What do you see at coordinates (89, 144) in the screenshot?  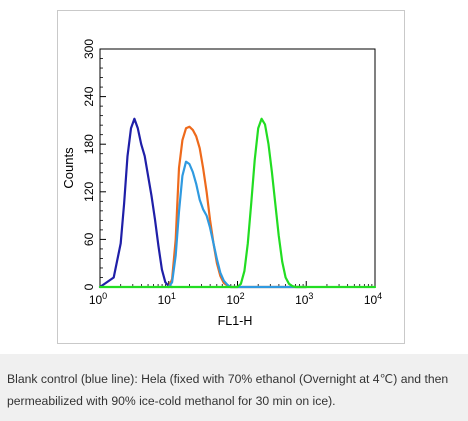 I see `y-tick-label-3: 180` at bounding box center [89, 144].